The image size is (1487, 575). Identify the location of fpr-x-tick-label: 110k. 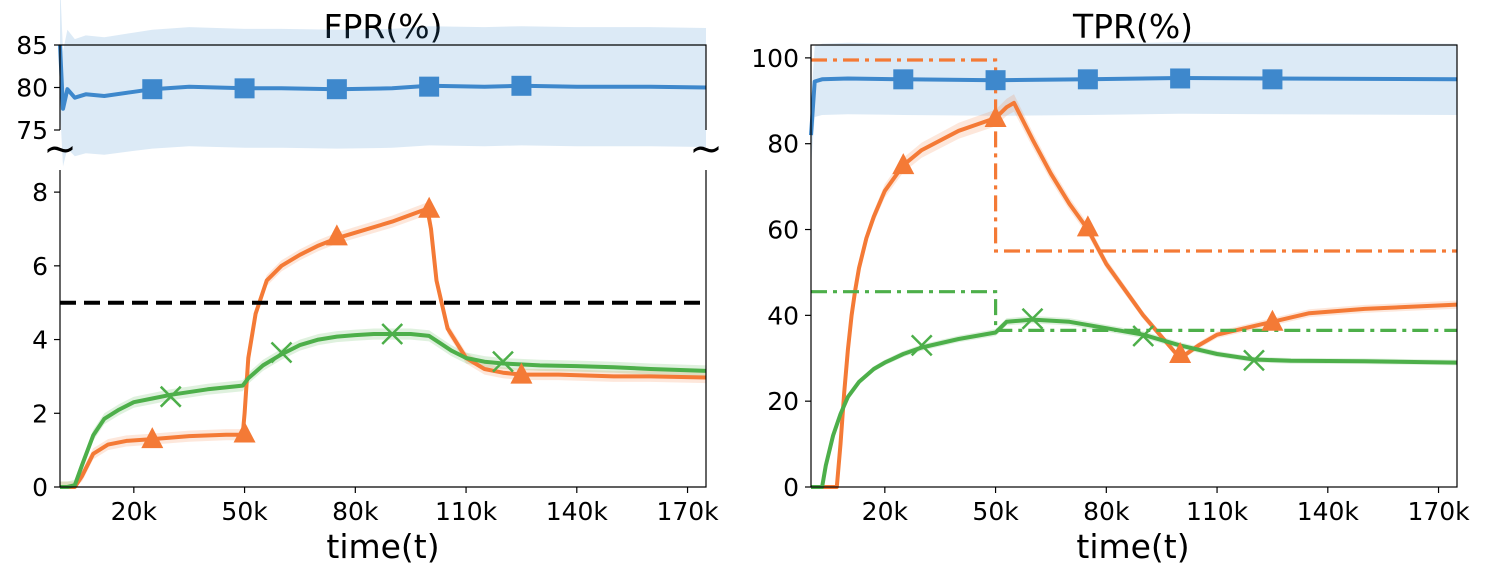
(466, 511).